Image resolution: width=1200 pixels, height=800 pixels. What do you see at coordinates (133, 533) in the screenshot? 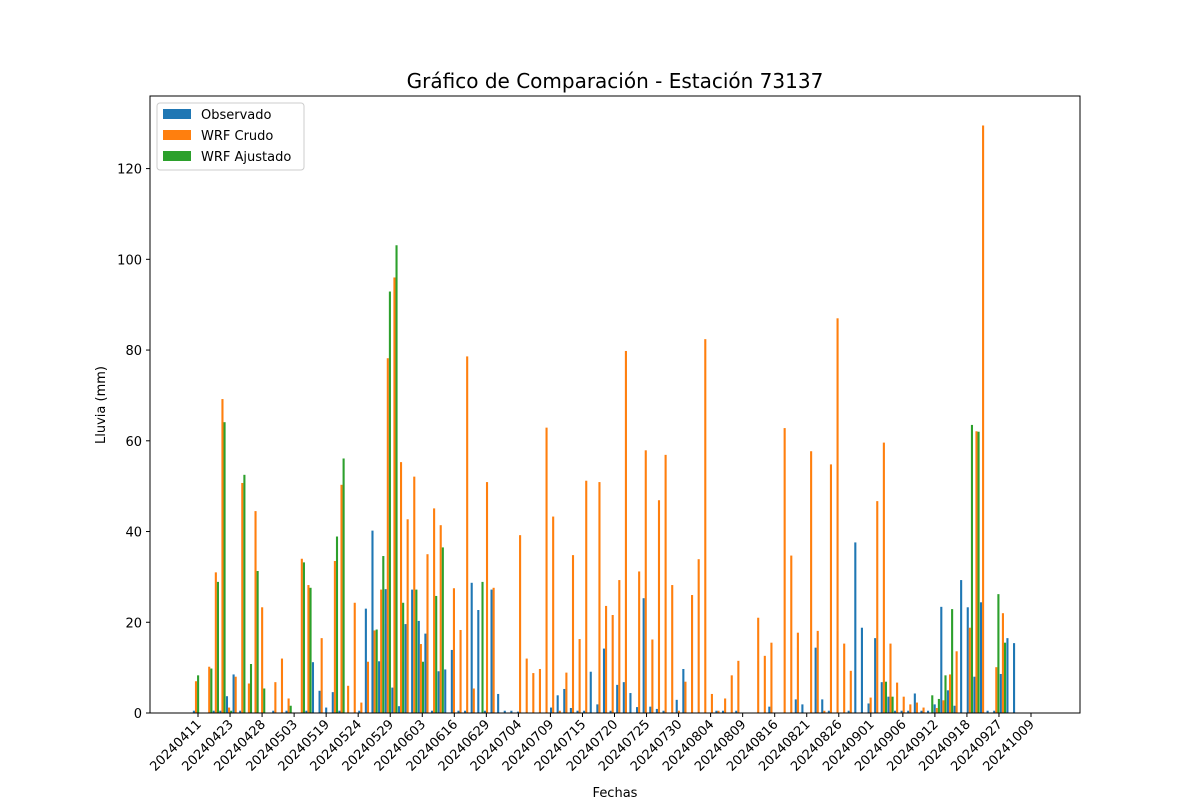
I see `y-tick-label: 40` at bounding box center [133, 533].